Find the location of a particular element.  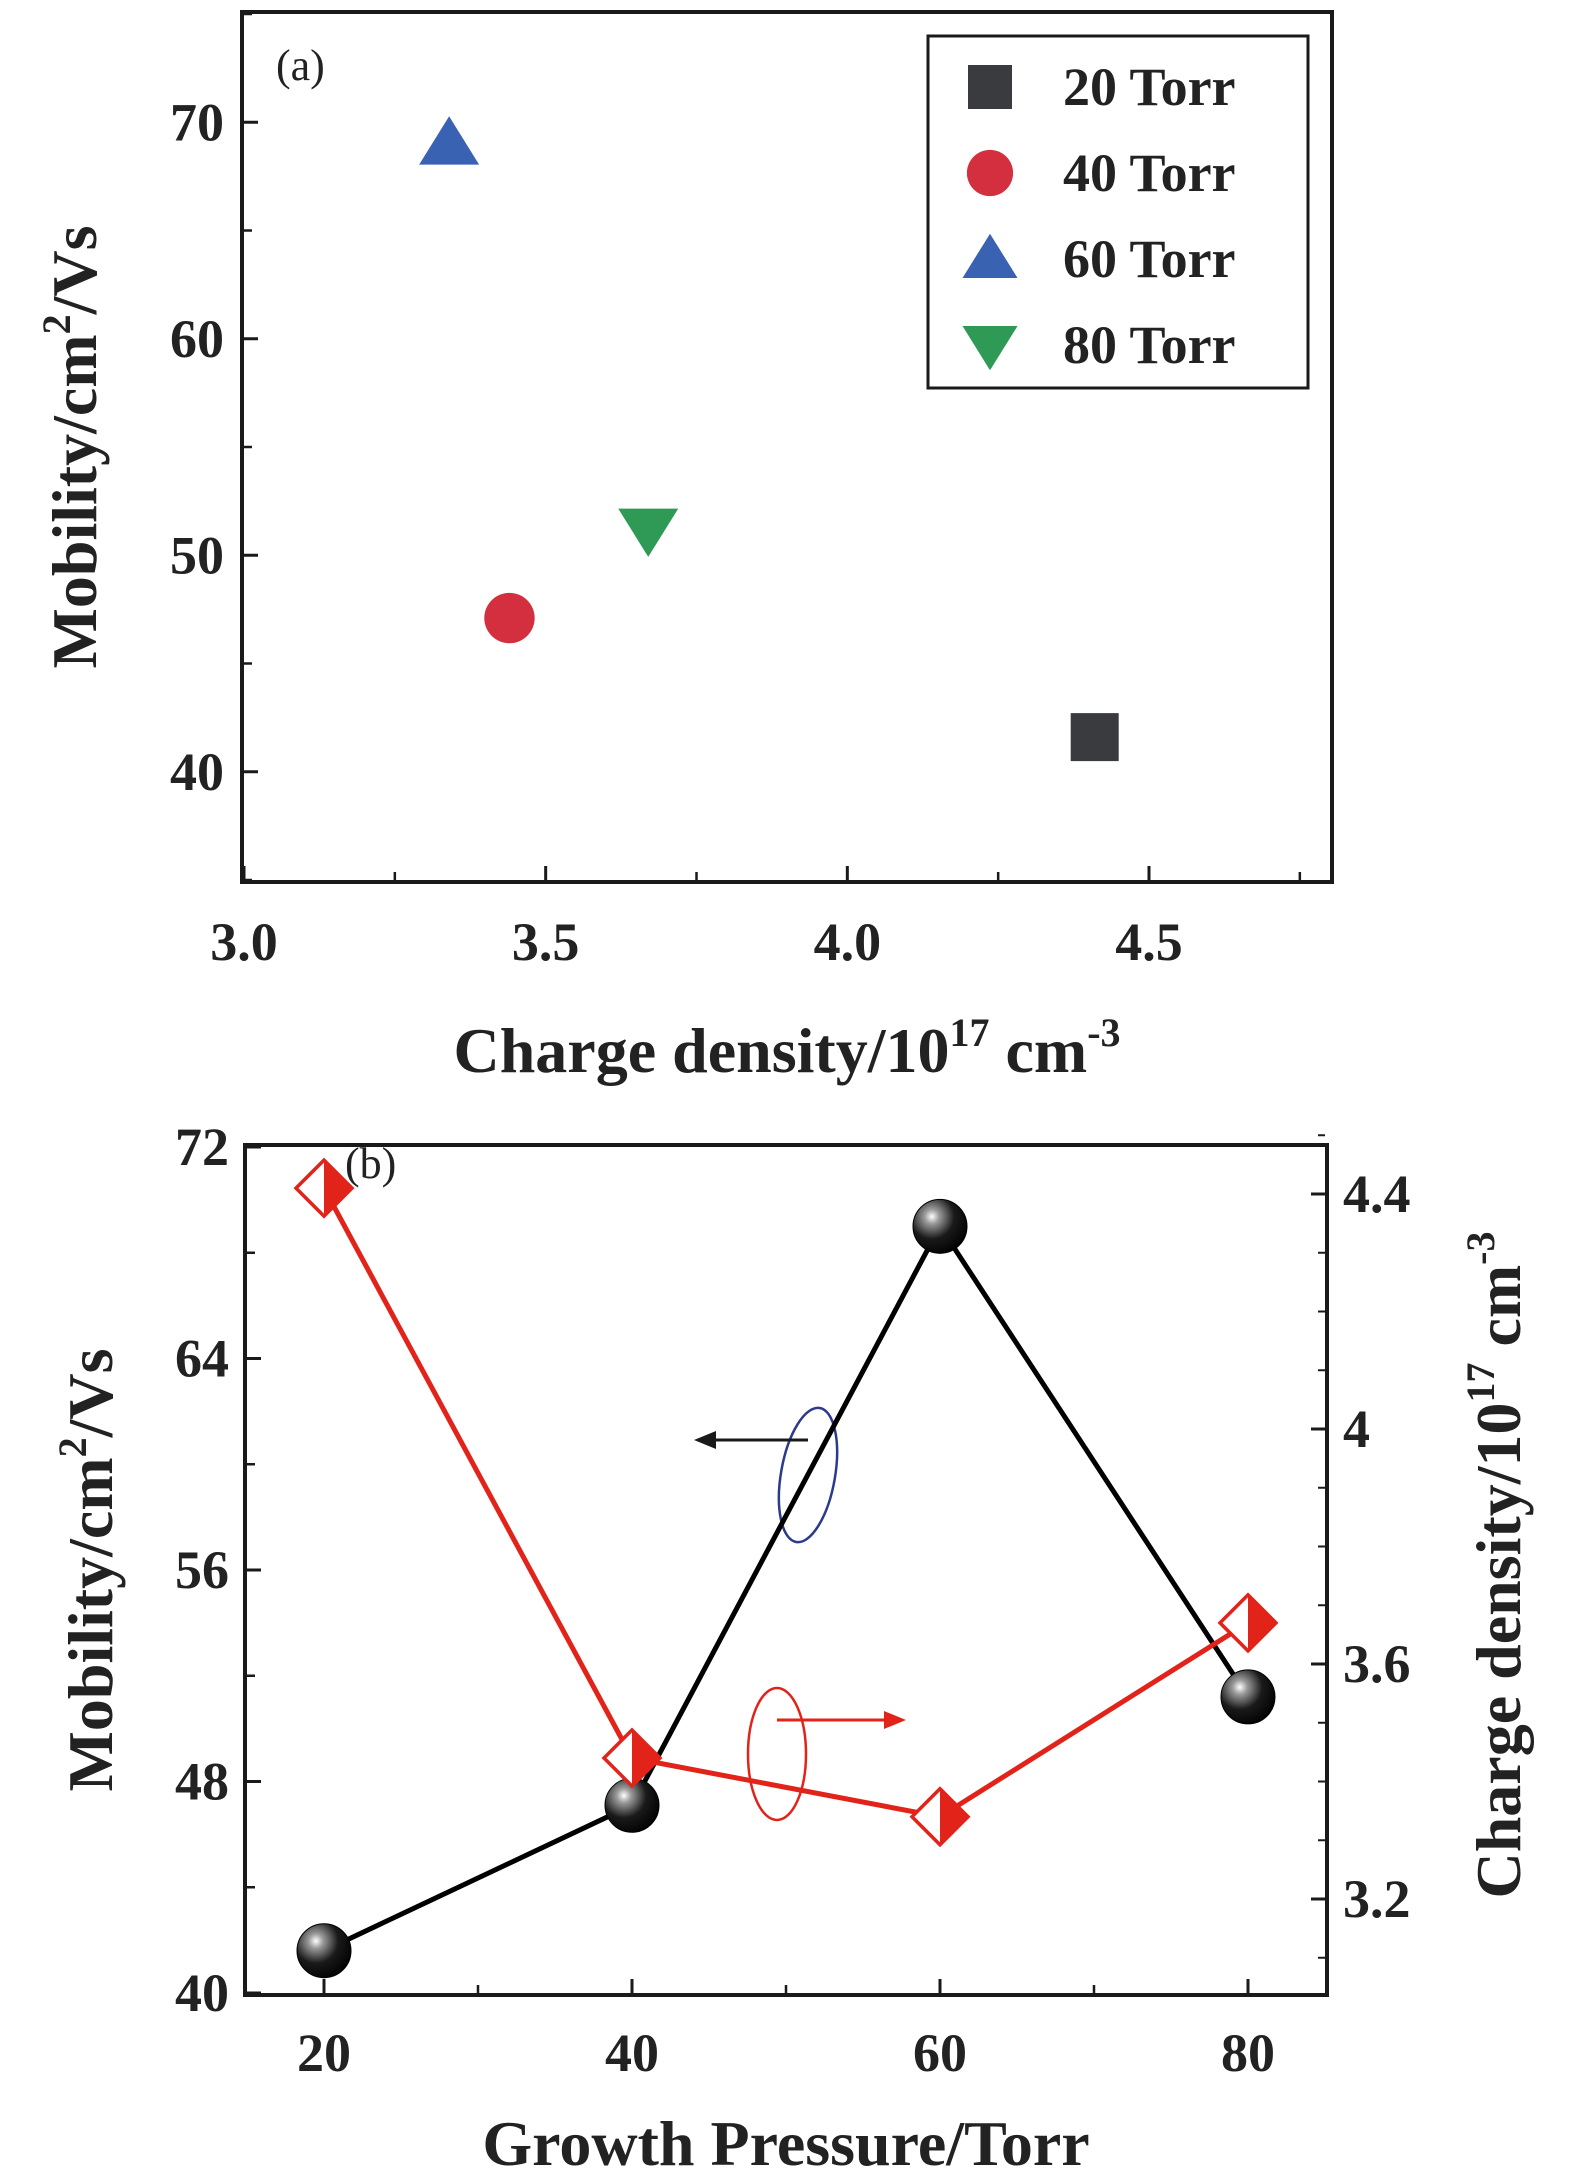

y-tick-label: 70 is located at coordinates (197, 122).